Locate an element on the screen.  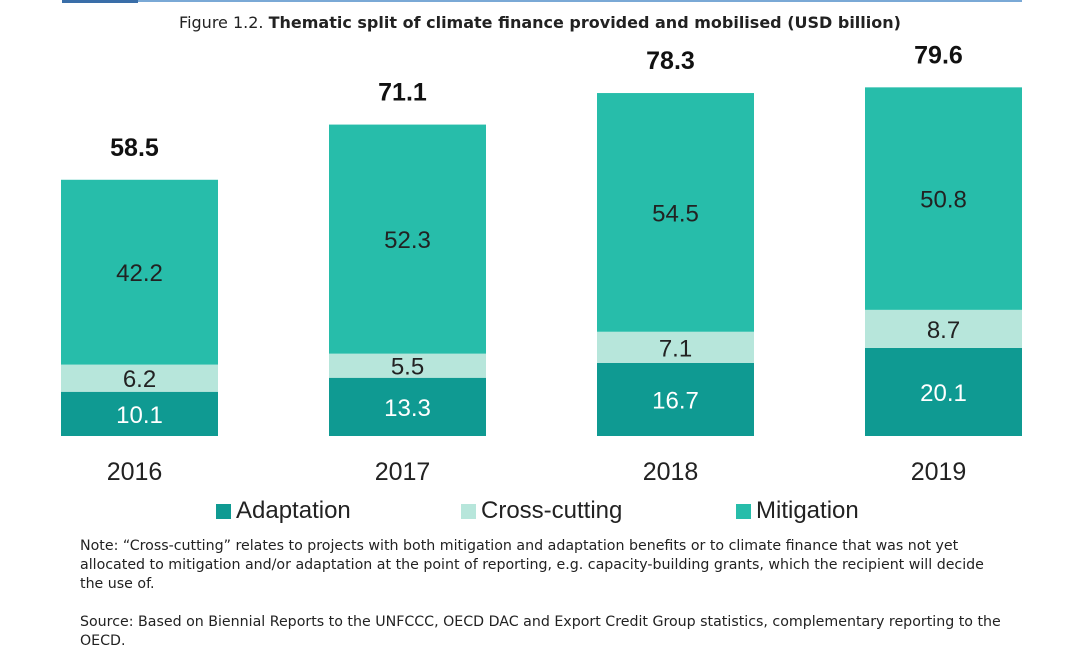
data-label-mitigation-2016: 42.2 is located at coordinates (139, 273).